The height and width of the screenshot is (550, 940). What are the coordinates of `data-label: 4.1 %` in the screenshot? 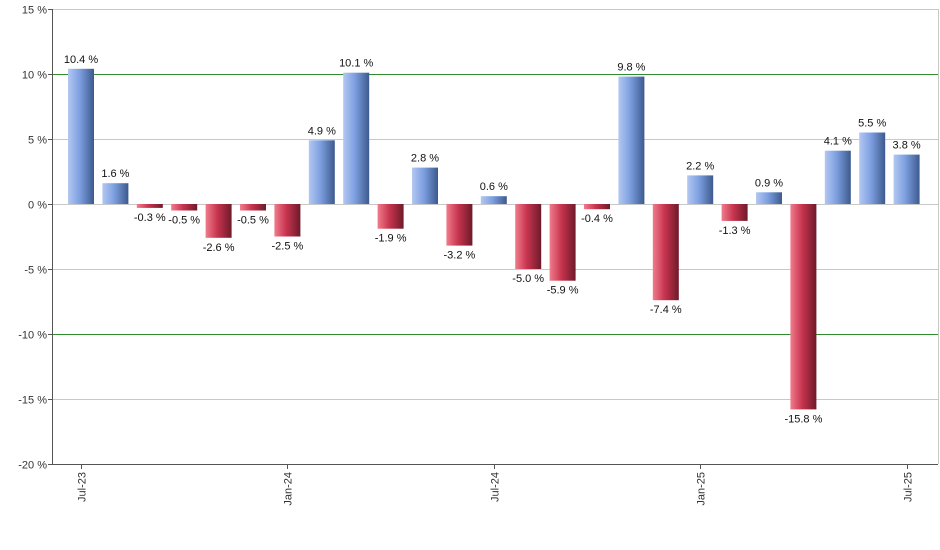 It's located at (838, 142).